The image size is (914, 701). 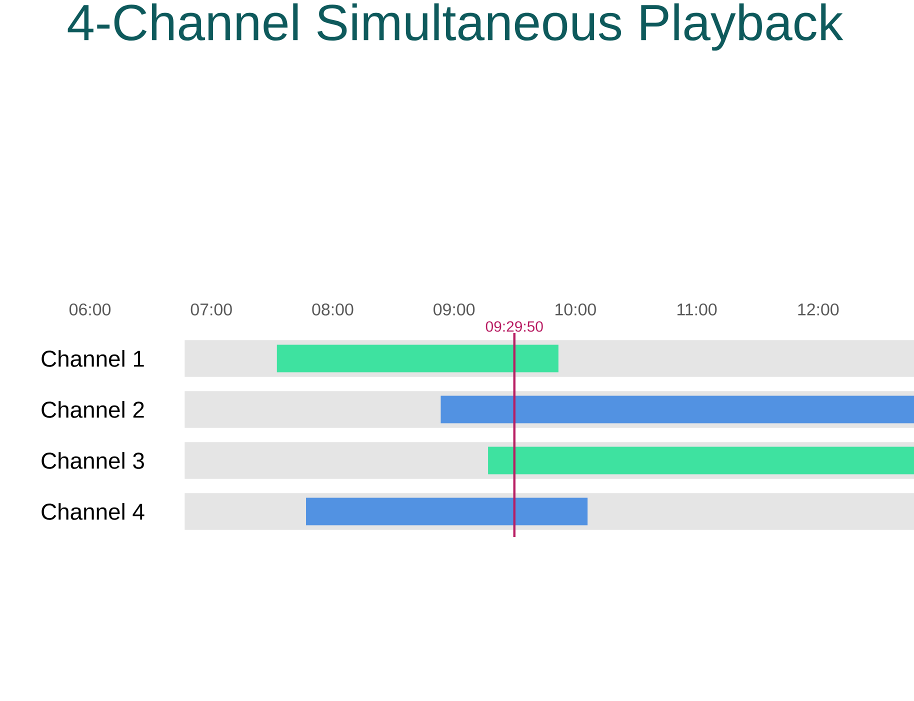 What do you see at coordinates (576, 309) in the screenshot?
I see `x-tick-label: 10:00` at bounding box center [576, 309].